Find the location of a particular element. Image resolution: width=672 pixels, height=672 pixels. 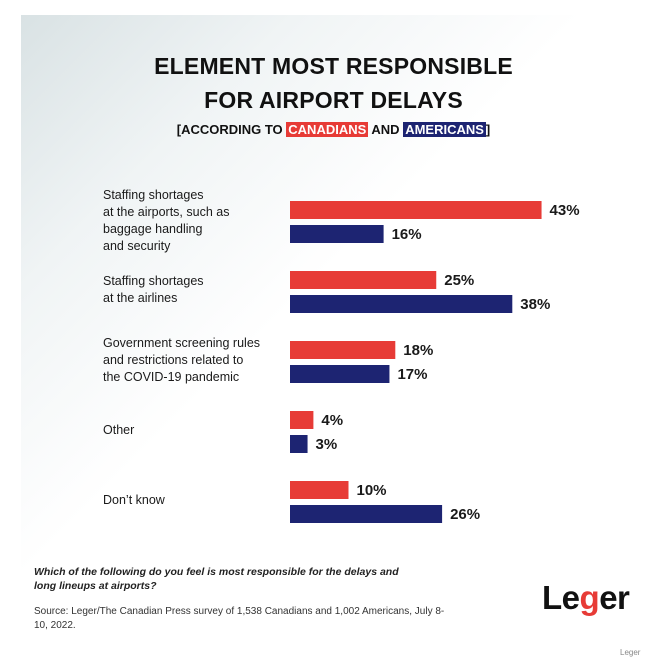

logo-part-3: er is located at coordinates (614, 597).